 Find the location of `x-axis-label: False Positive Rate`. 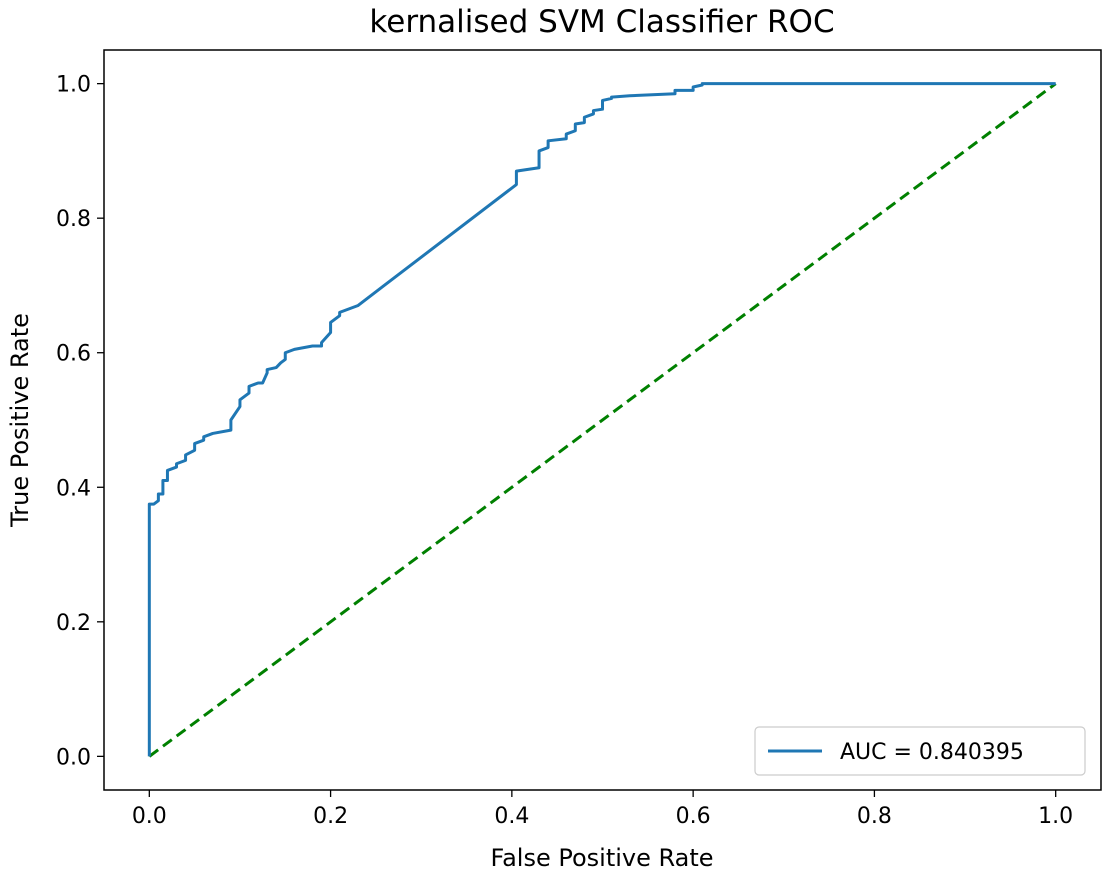

x-axis-label: False Positive Rate is located at coordinates (601, 858).